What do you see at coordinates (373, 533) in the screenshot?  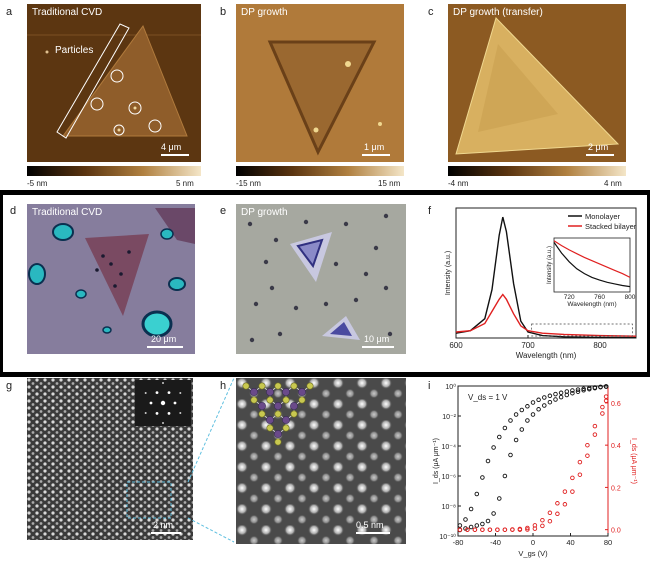 I see `scale-bar-h` at bounding box center [373, 533].